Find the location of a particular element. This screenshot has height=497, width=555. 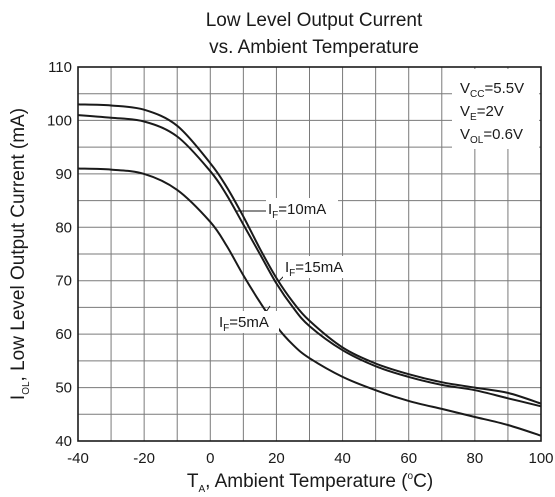

conditions-box: VCC=5.5V VE=2V VOL=0.6V is located at coordinates (495, 109).